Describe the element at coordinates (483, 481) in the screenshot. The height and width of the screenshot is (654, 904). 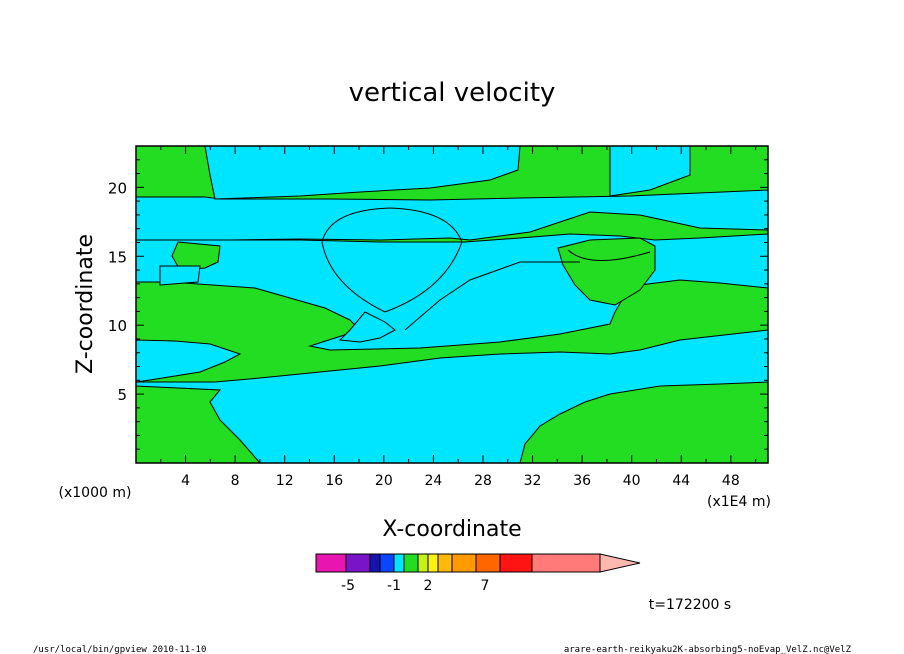
I see `x-tick-label: 28` at that location.